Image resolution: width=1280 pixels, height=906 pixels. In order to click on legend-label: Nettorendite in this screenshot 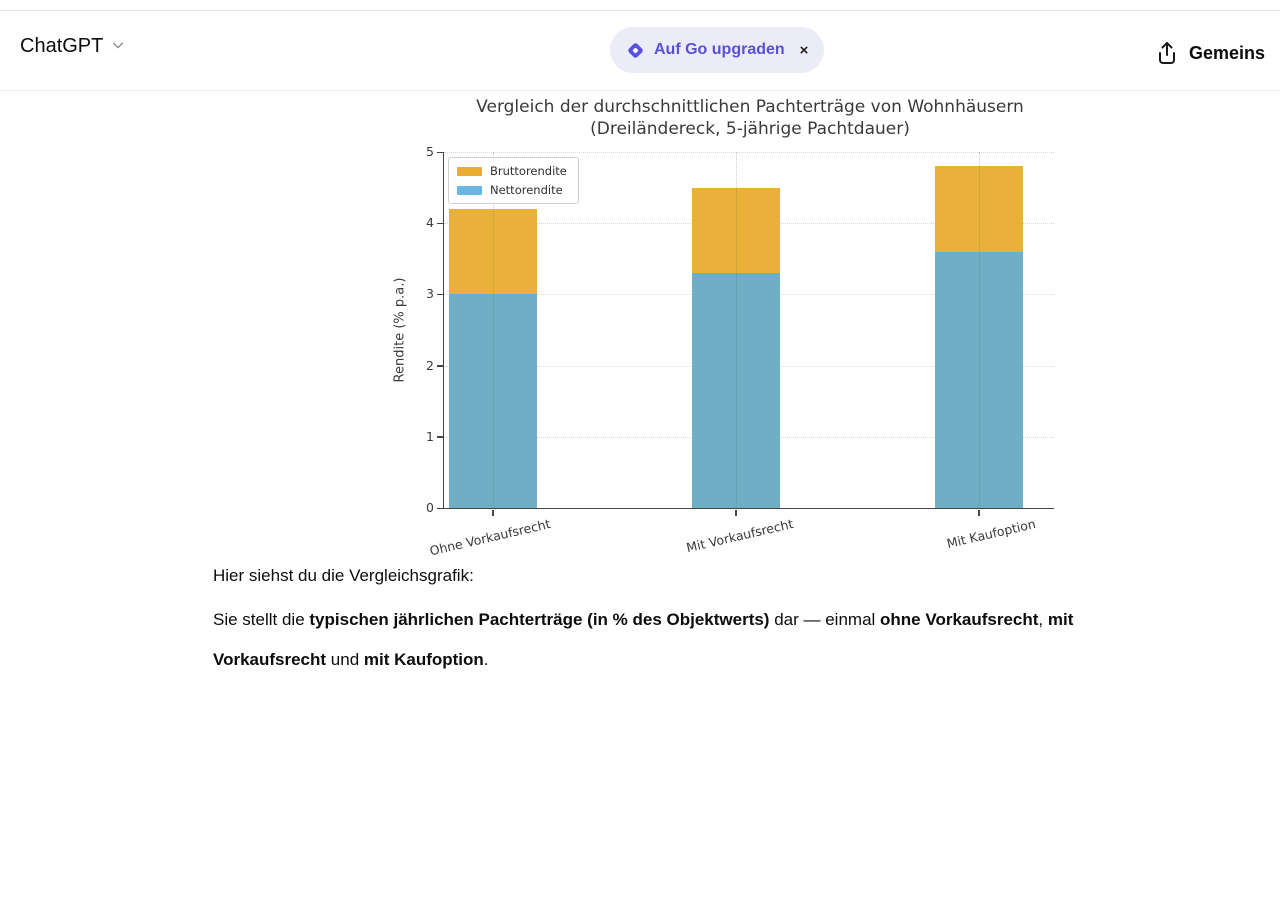, I will do `click(526, 190)`.